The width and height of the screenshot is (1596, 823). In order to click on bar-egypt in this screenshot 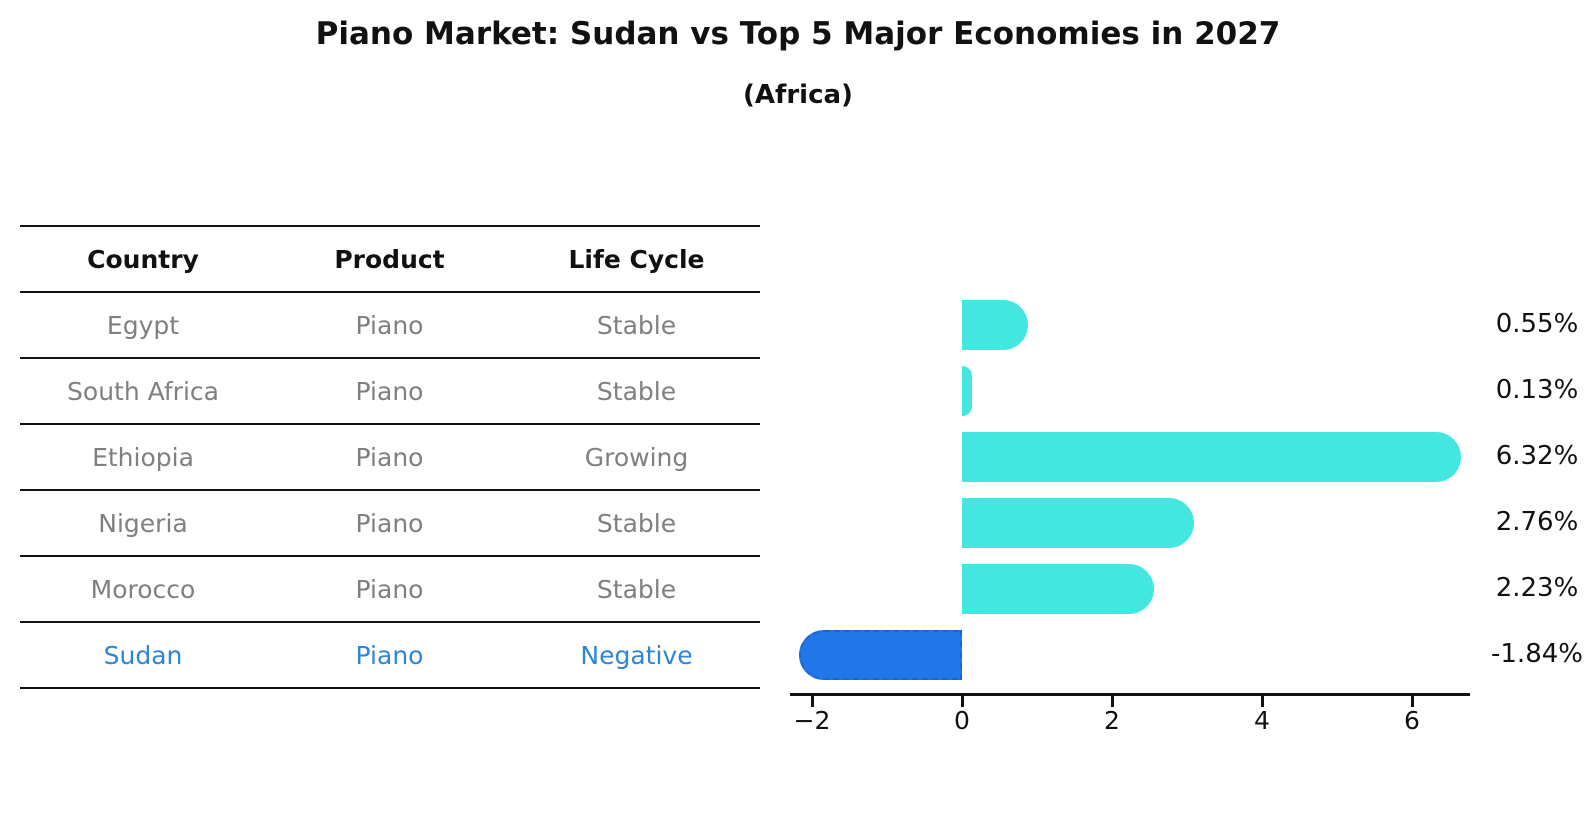, I will do `click(995, 325)`.